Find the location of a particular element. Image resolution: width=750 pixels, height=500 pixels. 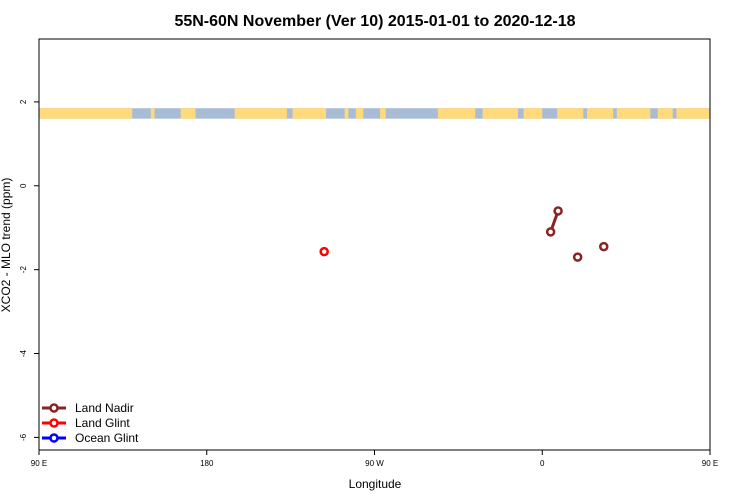

legend-label: Land Glint is located at coordinates (102, 423).